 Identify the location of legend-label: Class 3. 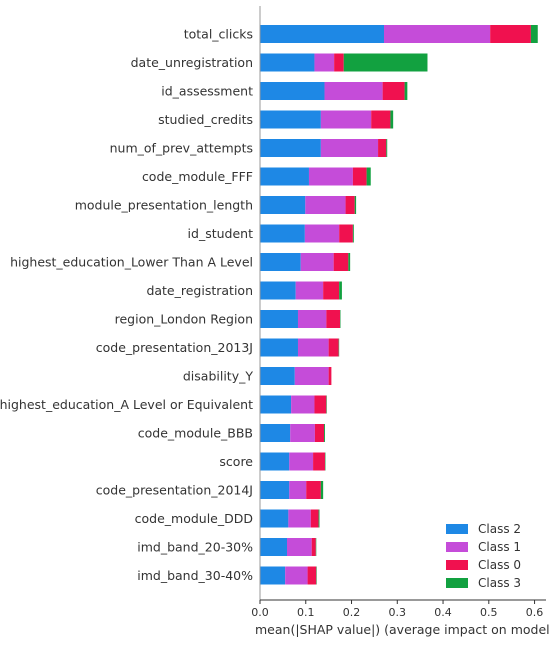
(499, 583).